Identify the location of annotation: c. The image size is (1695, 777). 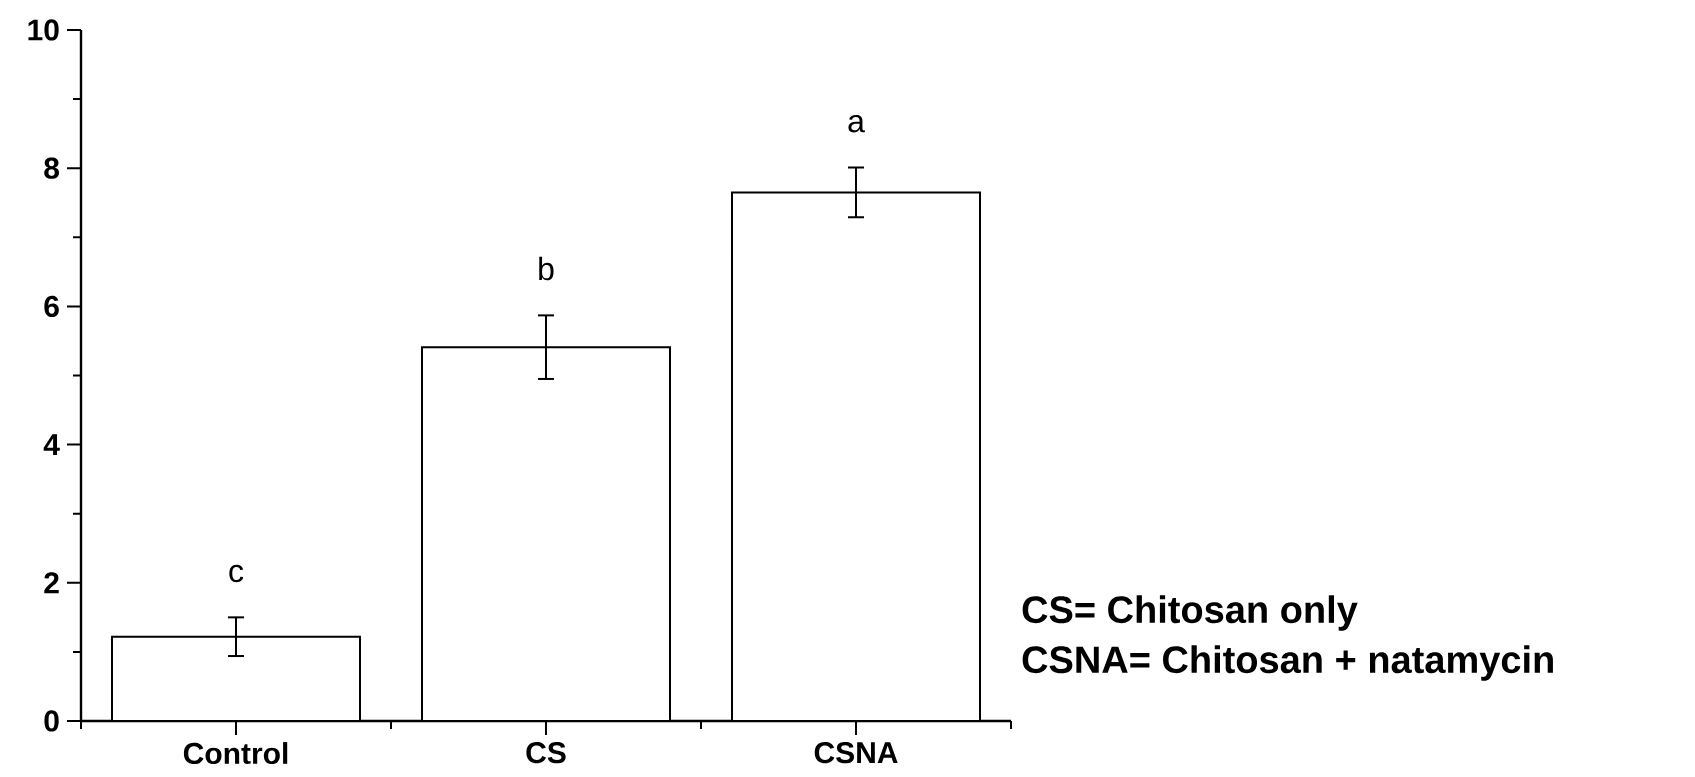
(236, 573).